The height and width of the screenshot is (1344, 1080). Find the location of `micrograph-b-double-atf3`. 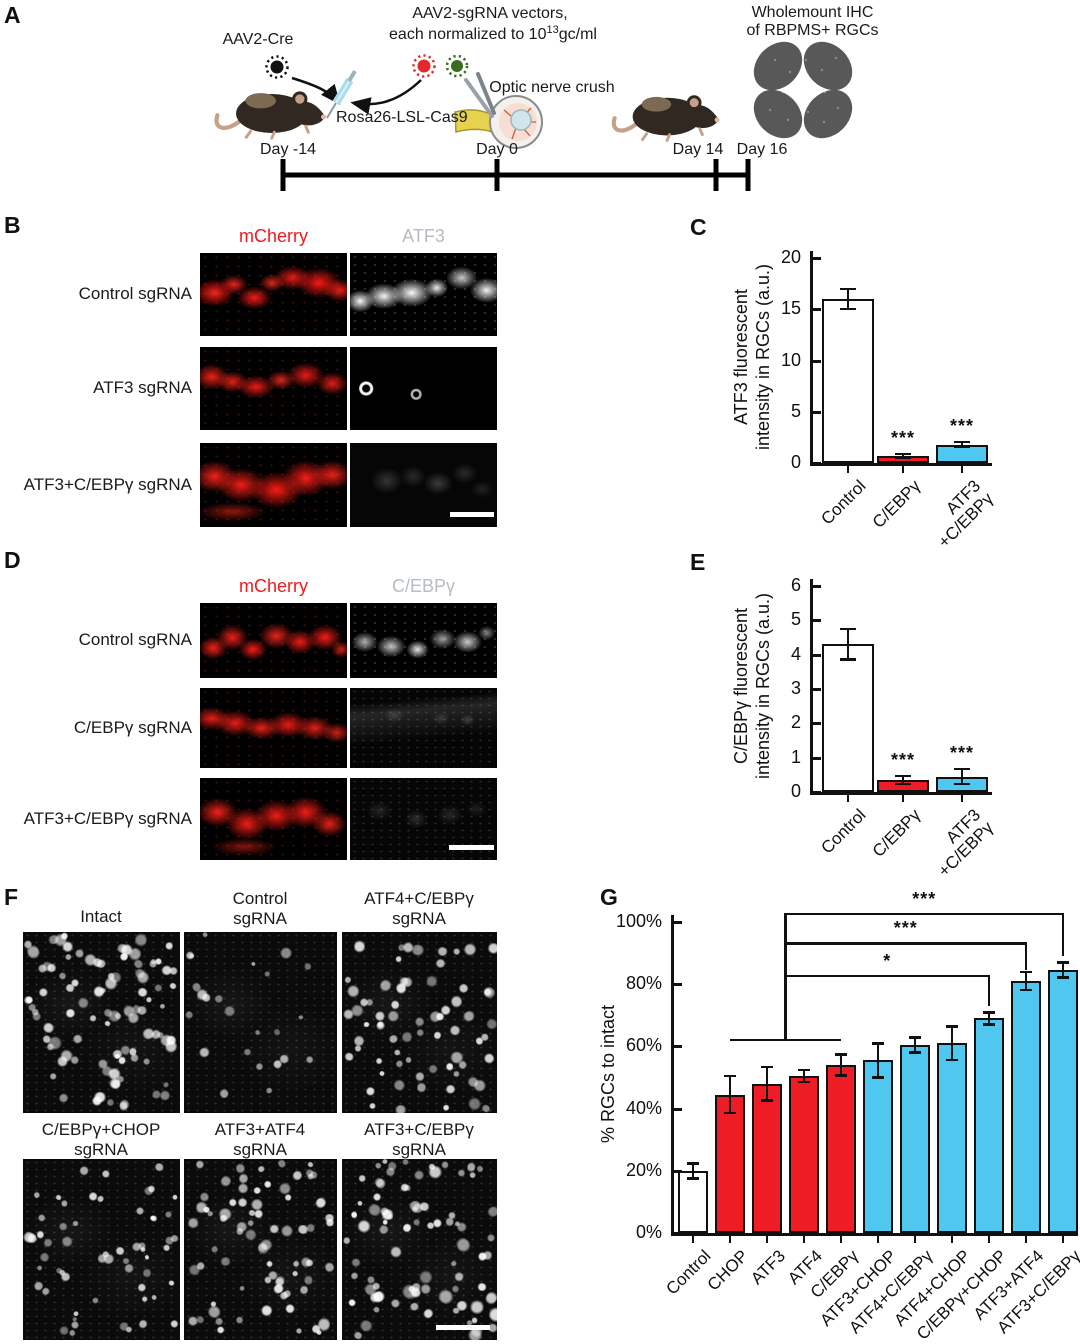

micrograph-b-double-atf3 is located at coordinates (423, 485).